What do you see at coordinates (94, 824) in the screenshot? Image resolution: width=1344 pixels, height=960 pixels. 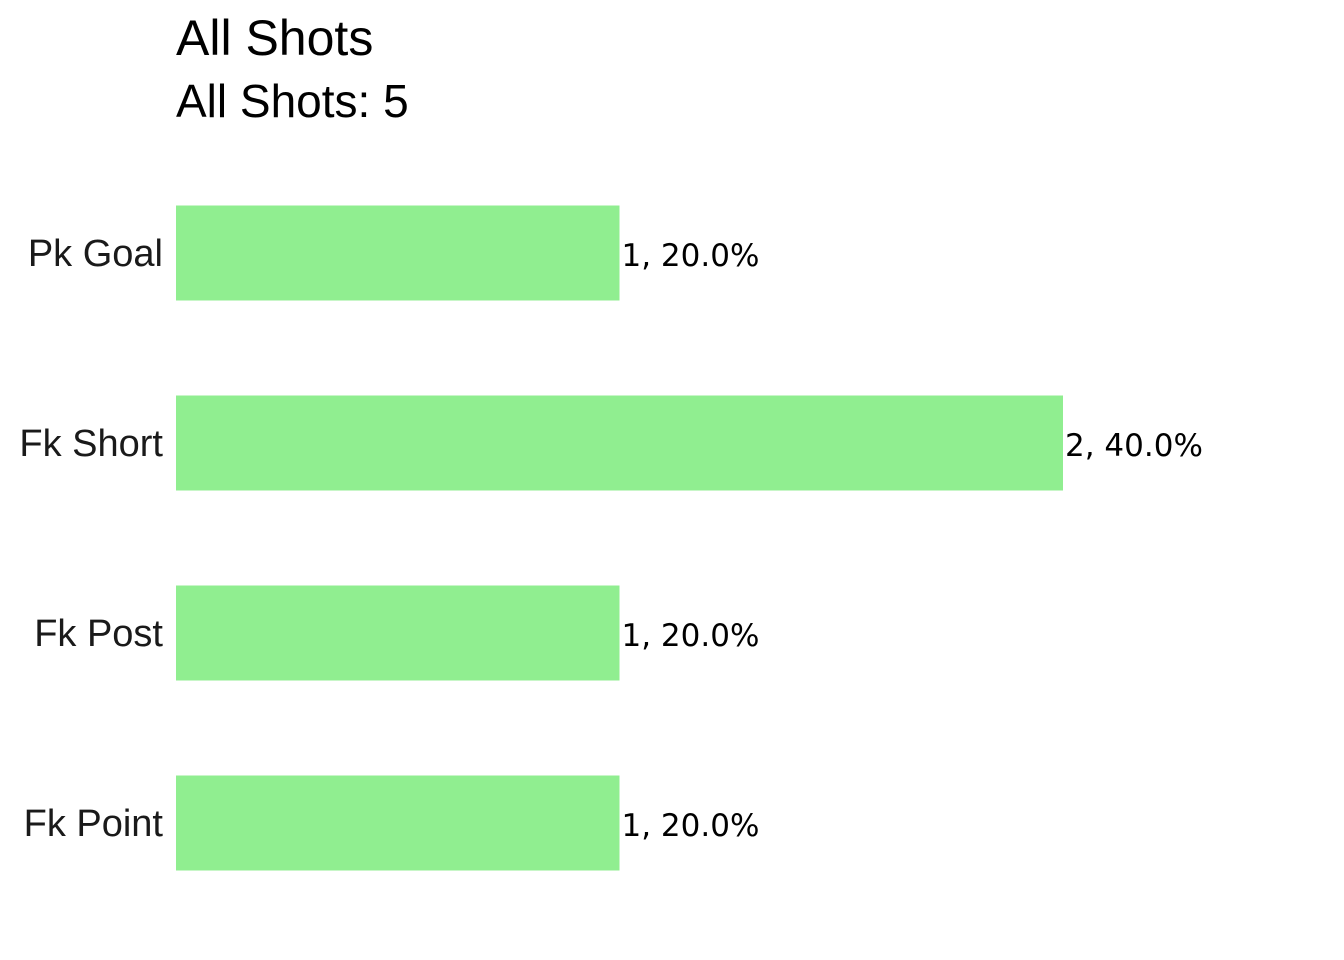 I see `category-label: Fk Point` at bounding box center [94, 824].